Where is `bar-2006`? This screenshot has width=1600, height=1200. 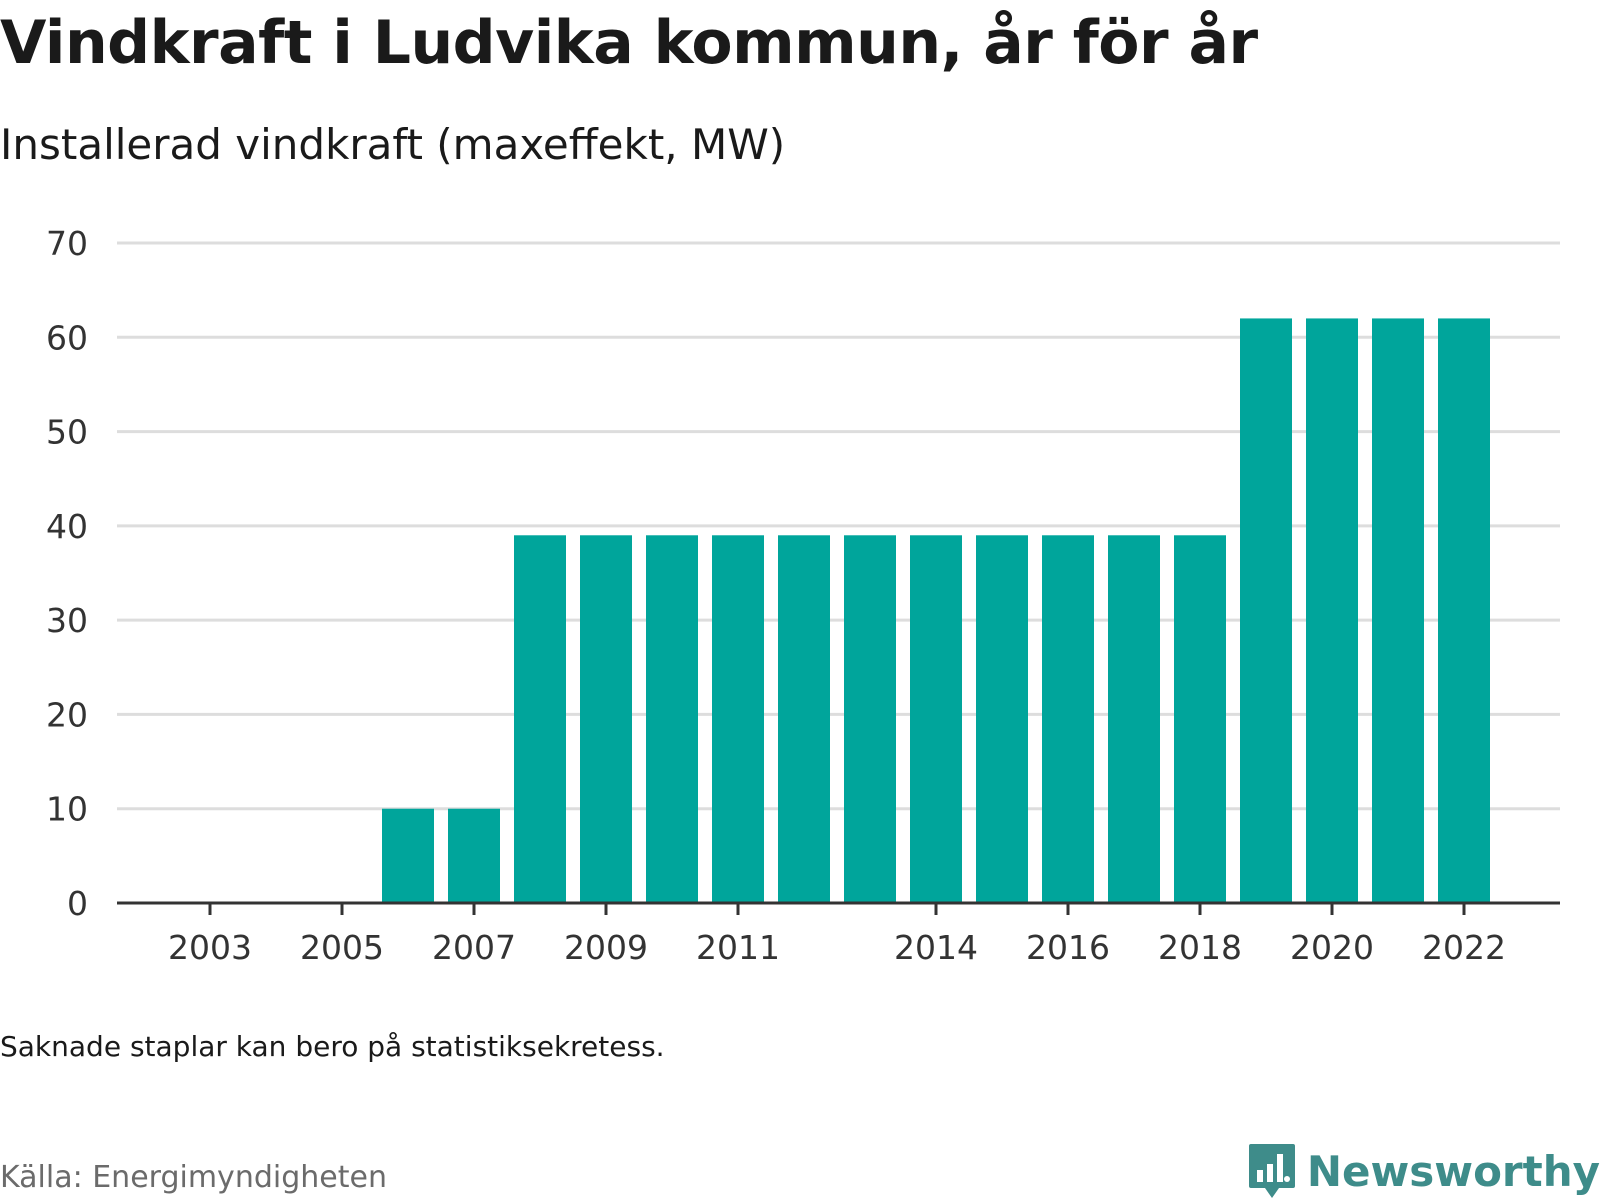
bar-2006 is located at coordinates (408, 855).